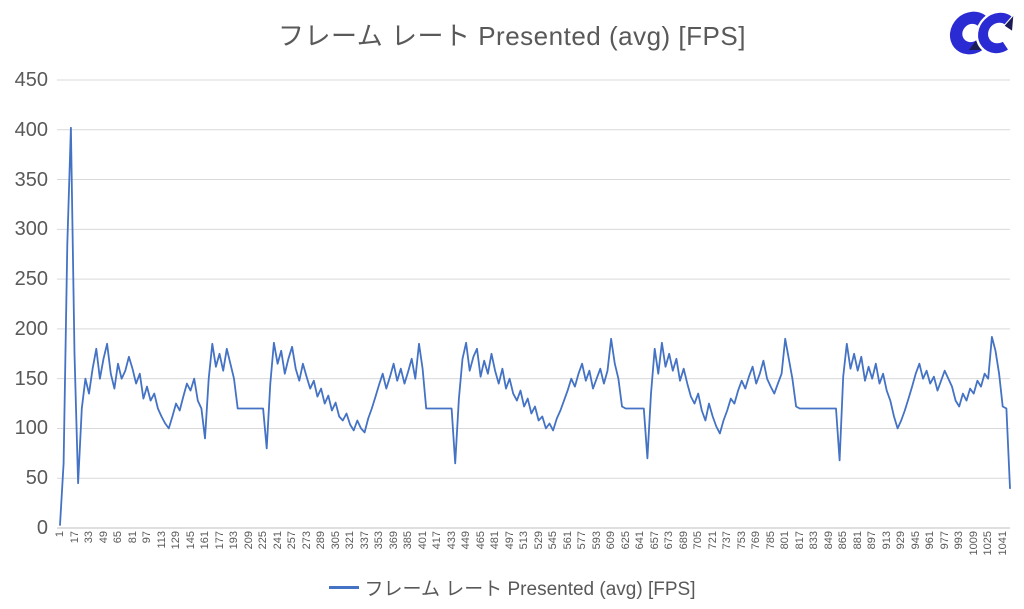  Describe the element at coordinates (712, 540) in the screenshot. I see `x-axis-tick-label: 721` at that location.